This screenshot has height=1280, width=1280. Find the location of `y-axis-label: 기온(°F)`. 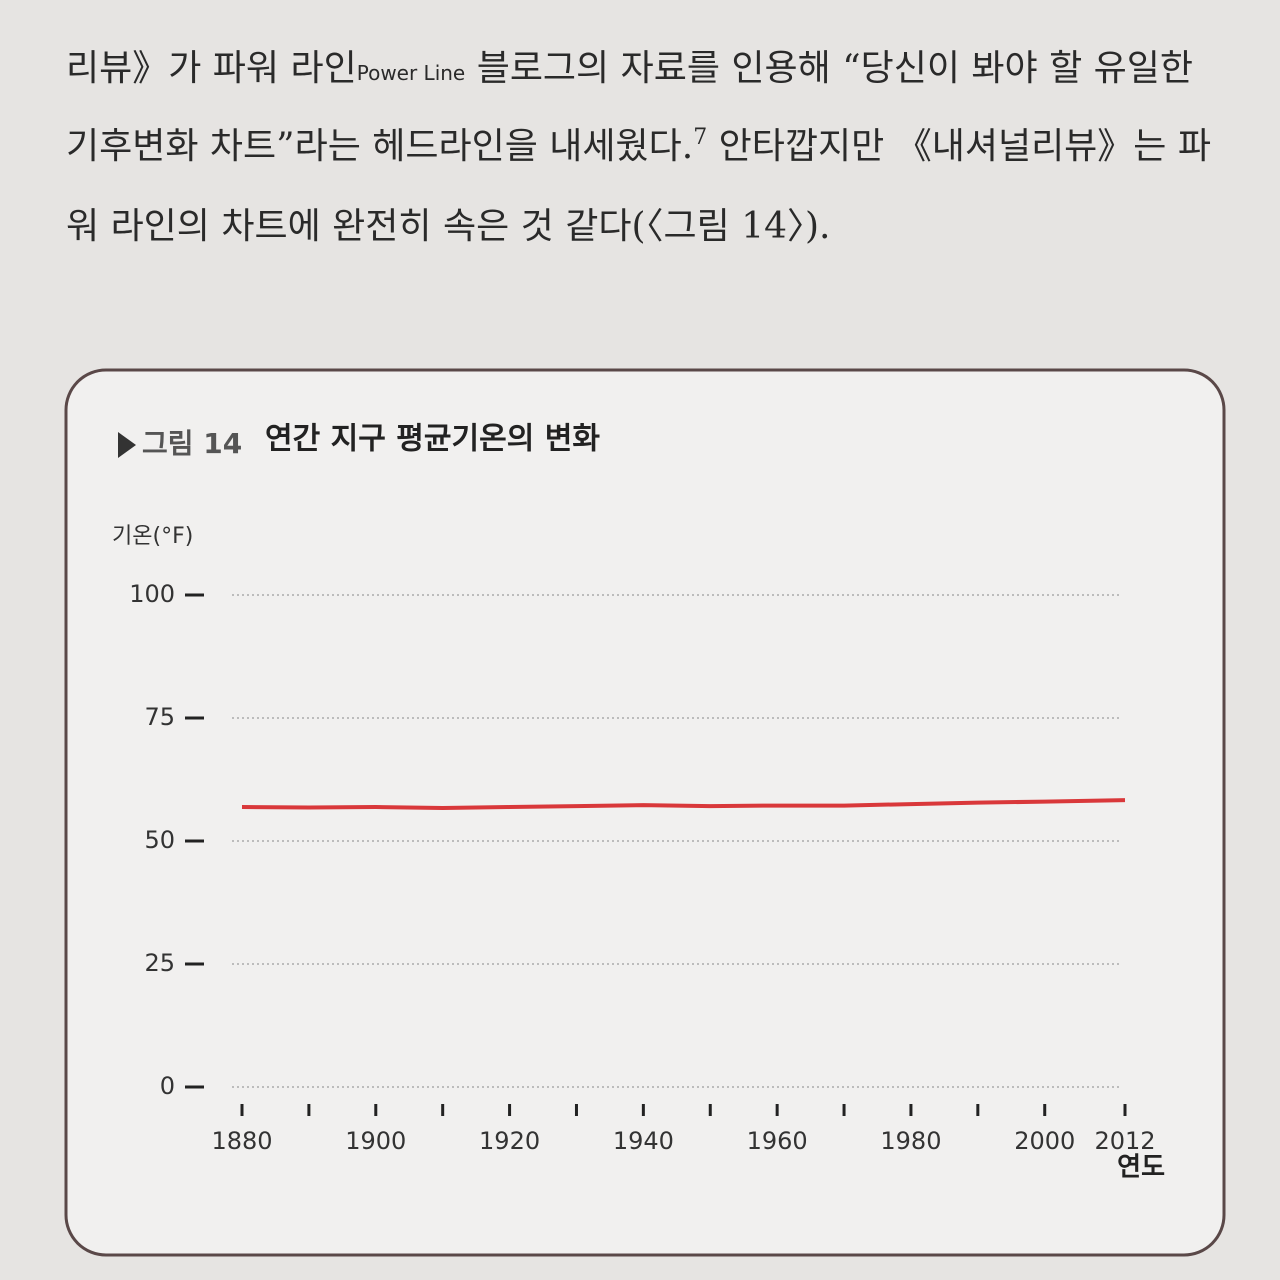

y-axis-label: 기온(°F) is located at coordinates (152, 536).